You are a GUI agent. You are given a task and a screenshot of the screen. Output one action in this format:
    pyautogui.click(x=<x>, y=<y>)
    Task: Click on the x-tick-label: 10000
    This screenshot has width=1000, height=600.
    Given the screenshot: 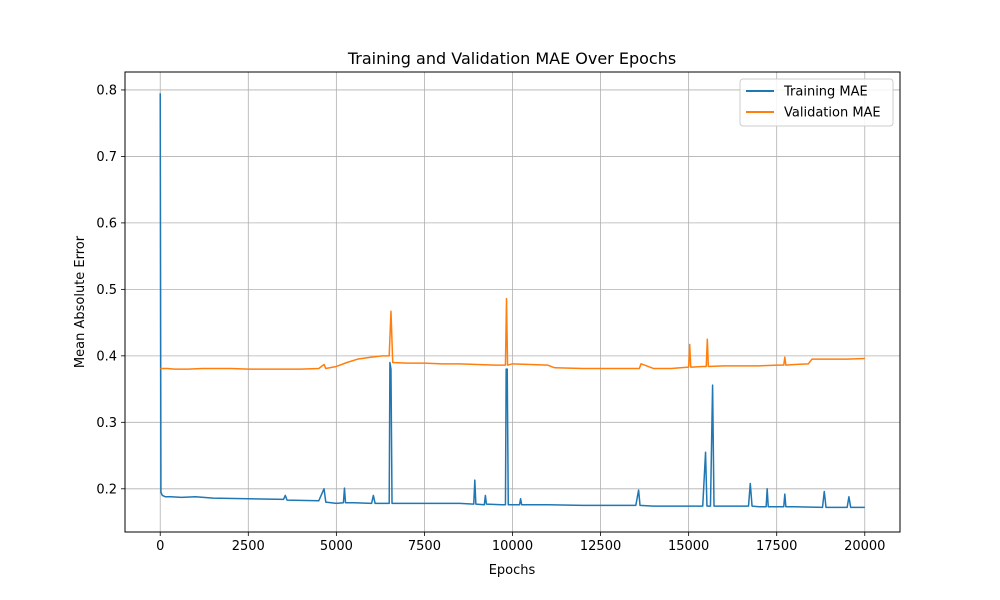 What is the action you would take?
    pyautogui.click(x=512, y=546)
    